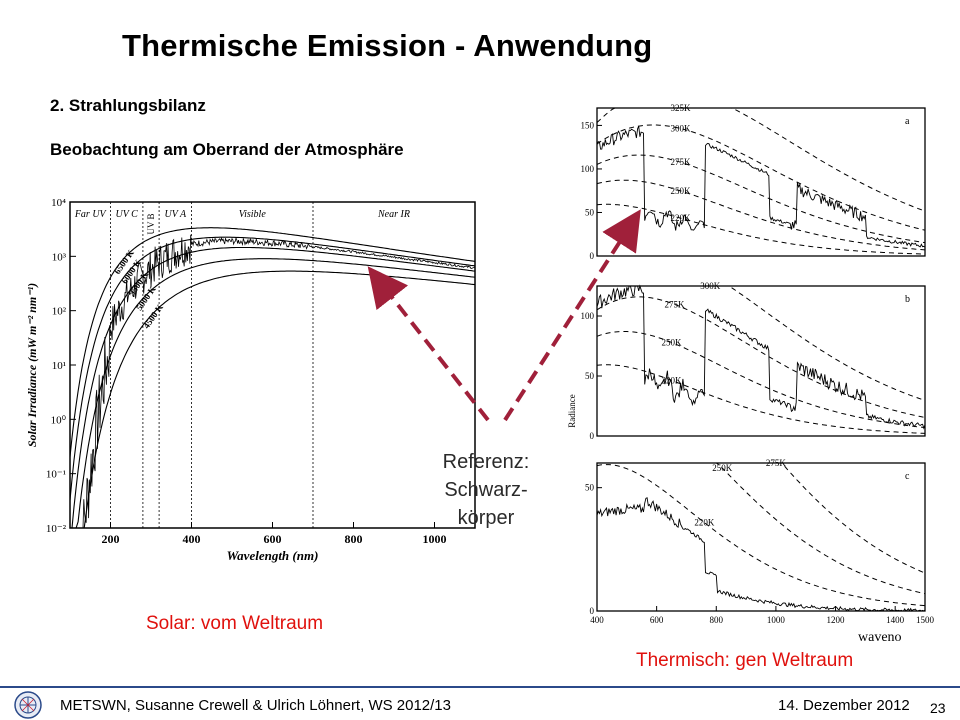 The height and width of the screenshot is (720, 960). What do you see at coordinates (127, 214) in the screenshot?
I see `region-label: UV C` at bounding box center [127, 214].